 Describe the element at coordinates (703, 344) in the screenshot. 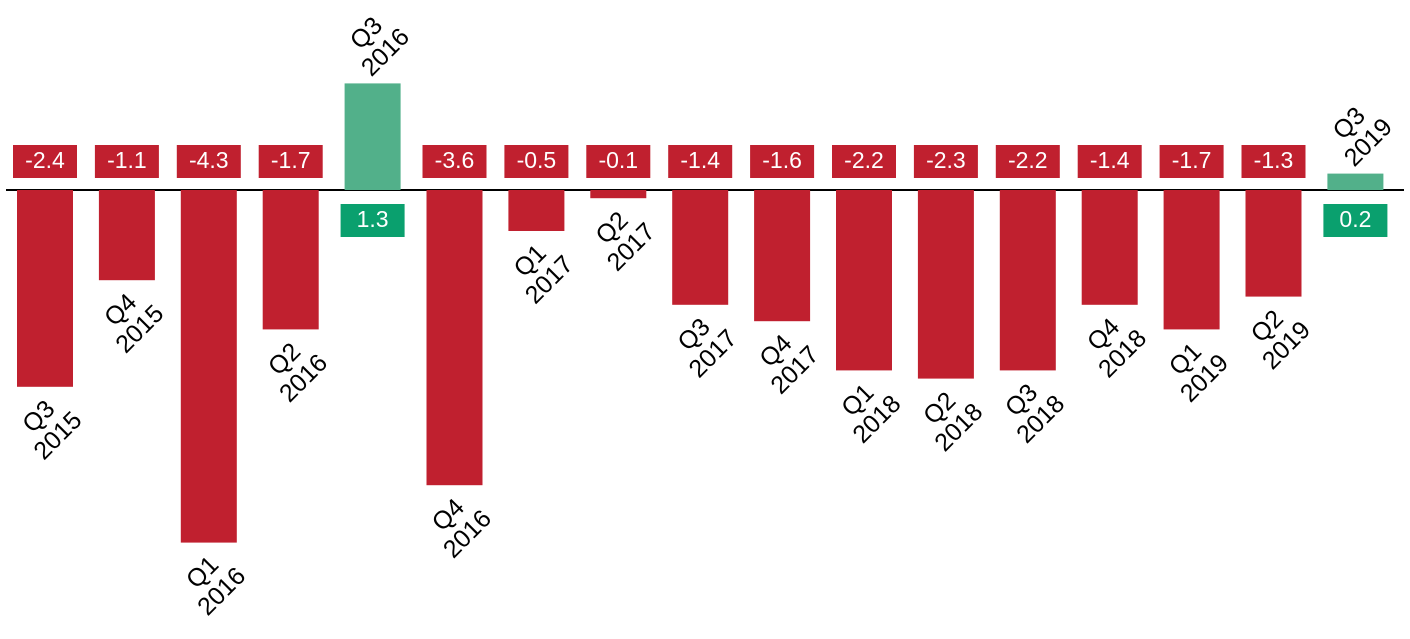

I see `x-tick-label: Q32017` at that location.